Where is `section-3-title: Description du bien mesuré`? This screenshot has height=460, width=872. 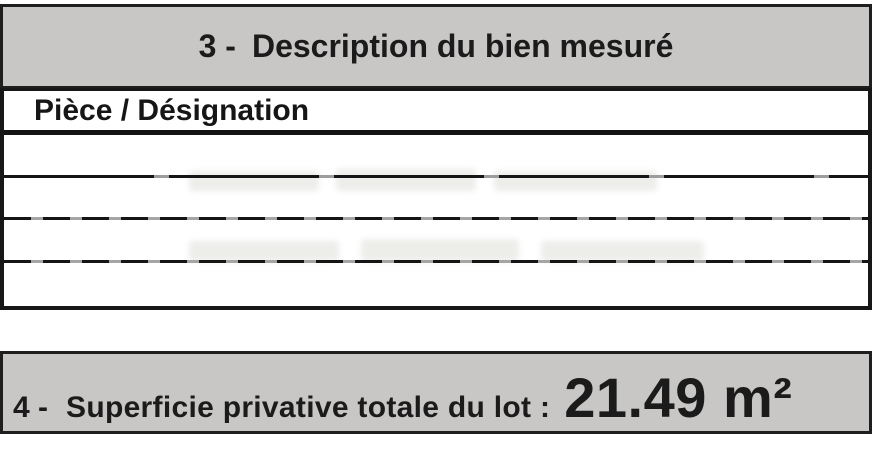 section-3-title: Description du bien mesuré is located at coordinates (462, 46).